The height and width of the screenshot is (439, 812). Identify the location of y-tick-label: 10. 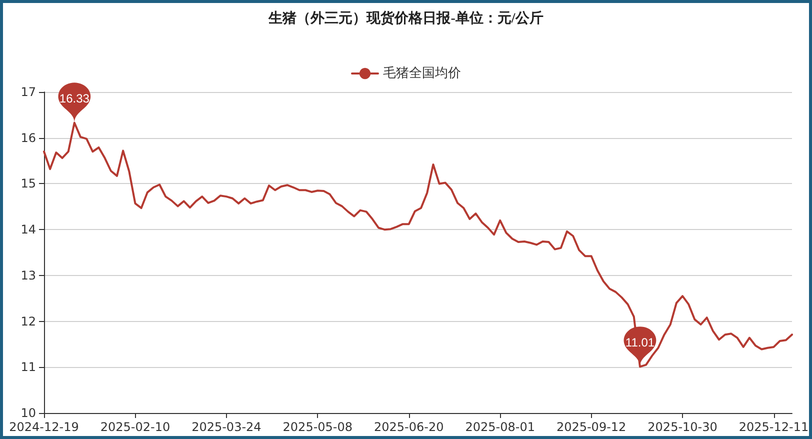
(28, 413).